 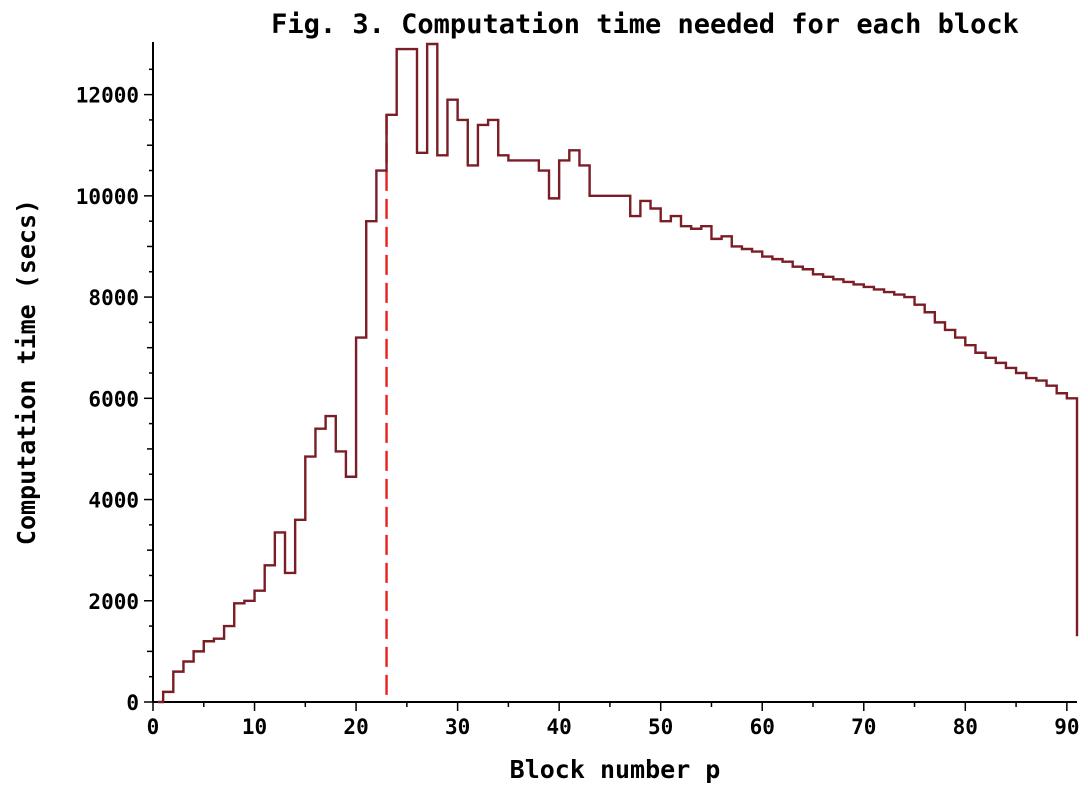 What do you see at coordinates (1066, 727) in the screenshot?
I see `x-tick-label: 90` at bounding box center [1066, 727].